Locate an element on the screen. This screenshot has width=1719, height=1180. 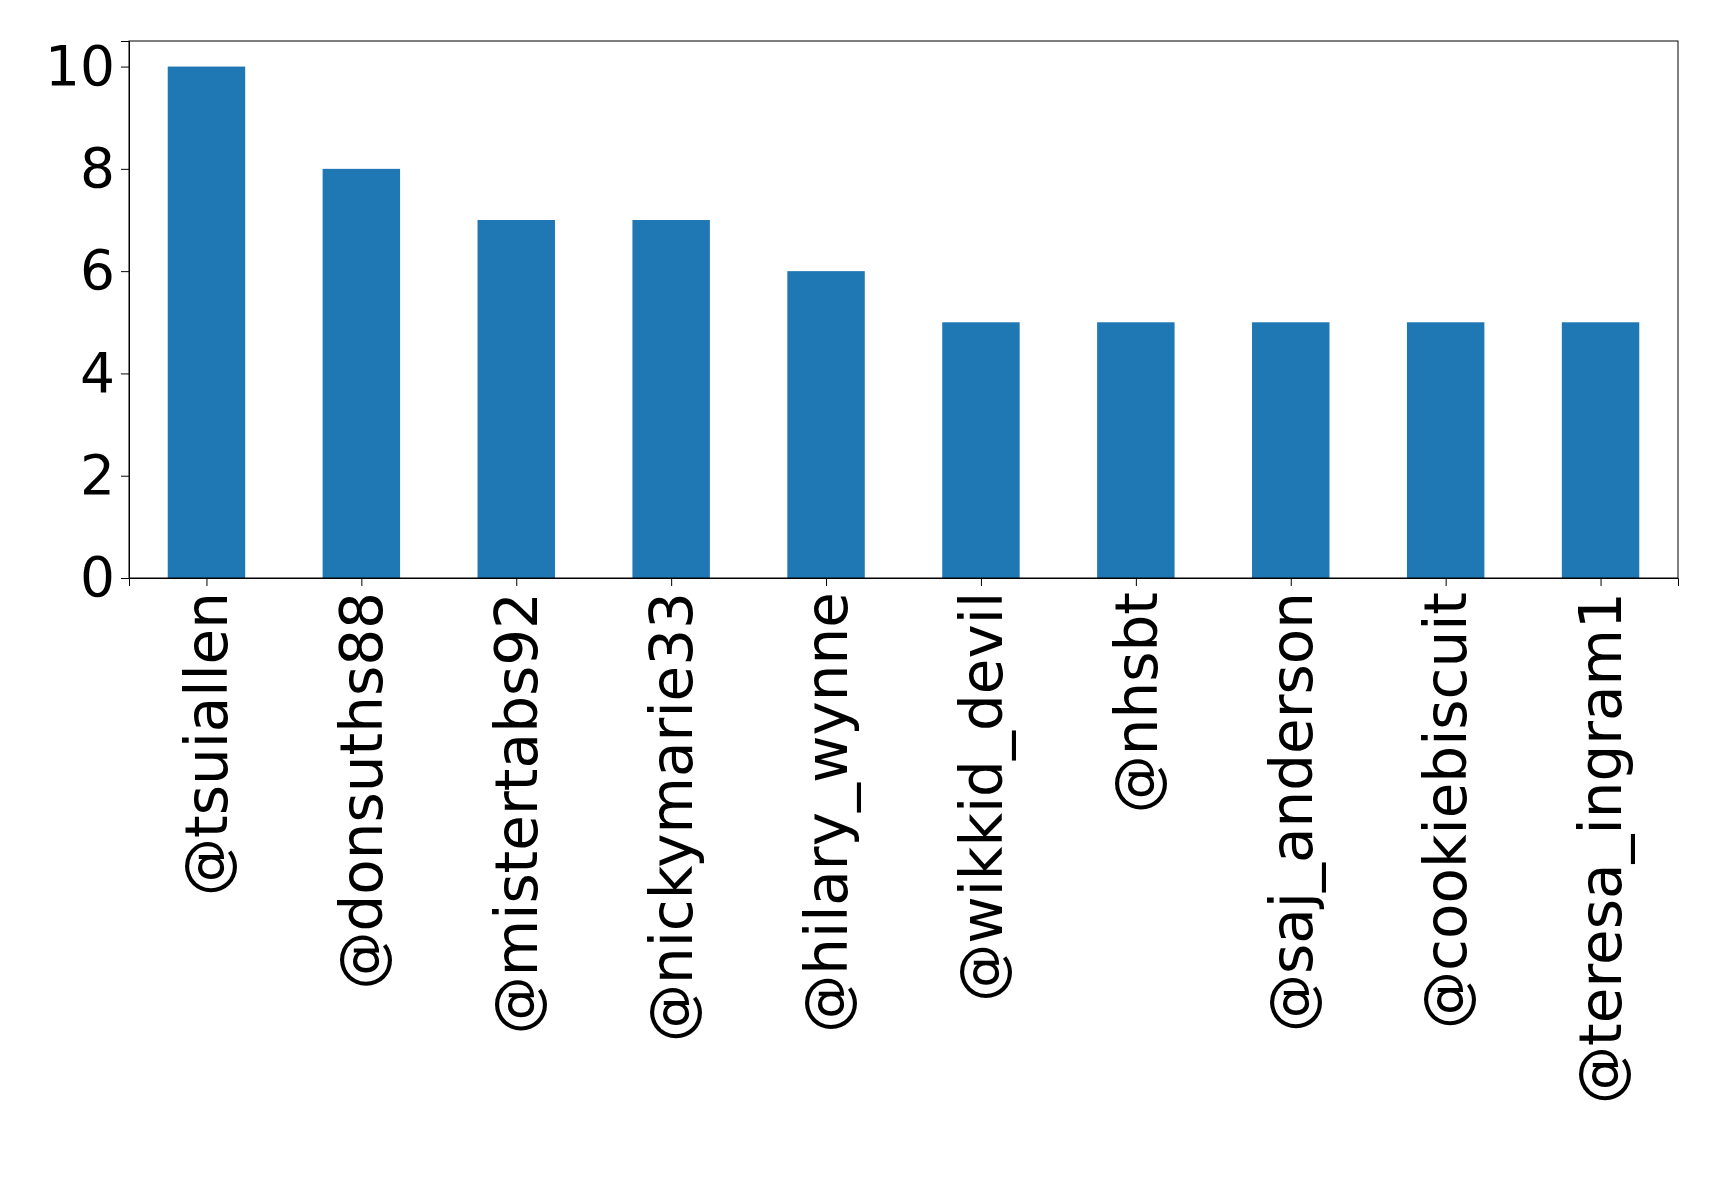
x-tick-label: @donsuths88 is located at coordinates (362, 791).